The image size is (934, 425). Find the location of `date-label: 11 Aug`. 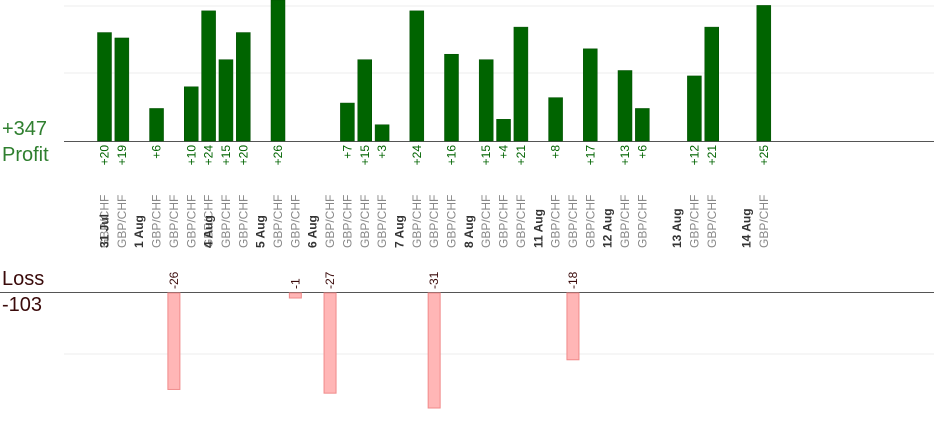

date-label: 11 Aug is located at coordinates (538, 228).